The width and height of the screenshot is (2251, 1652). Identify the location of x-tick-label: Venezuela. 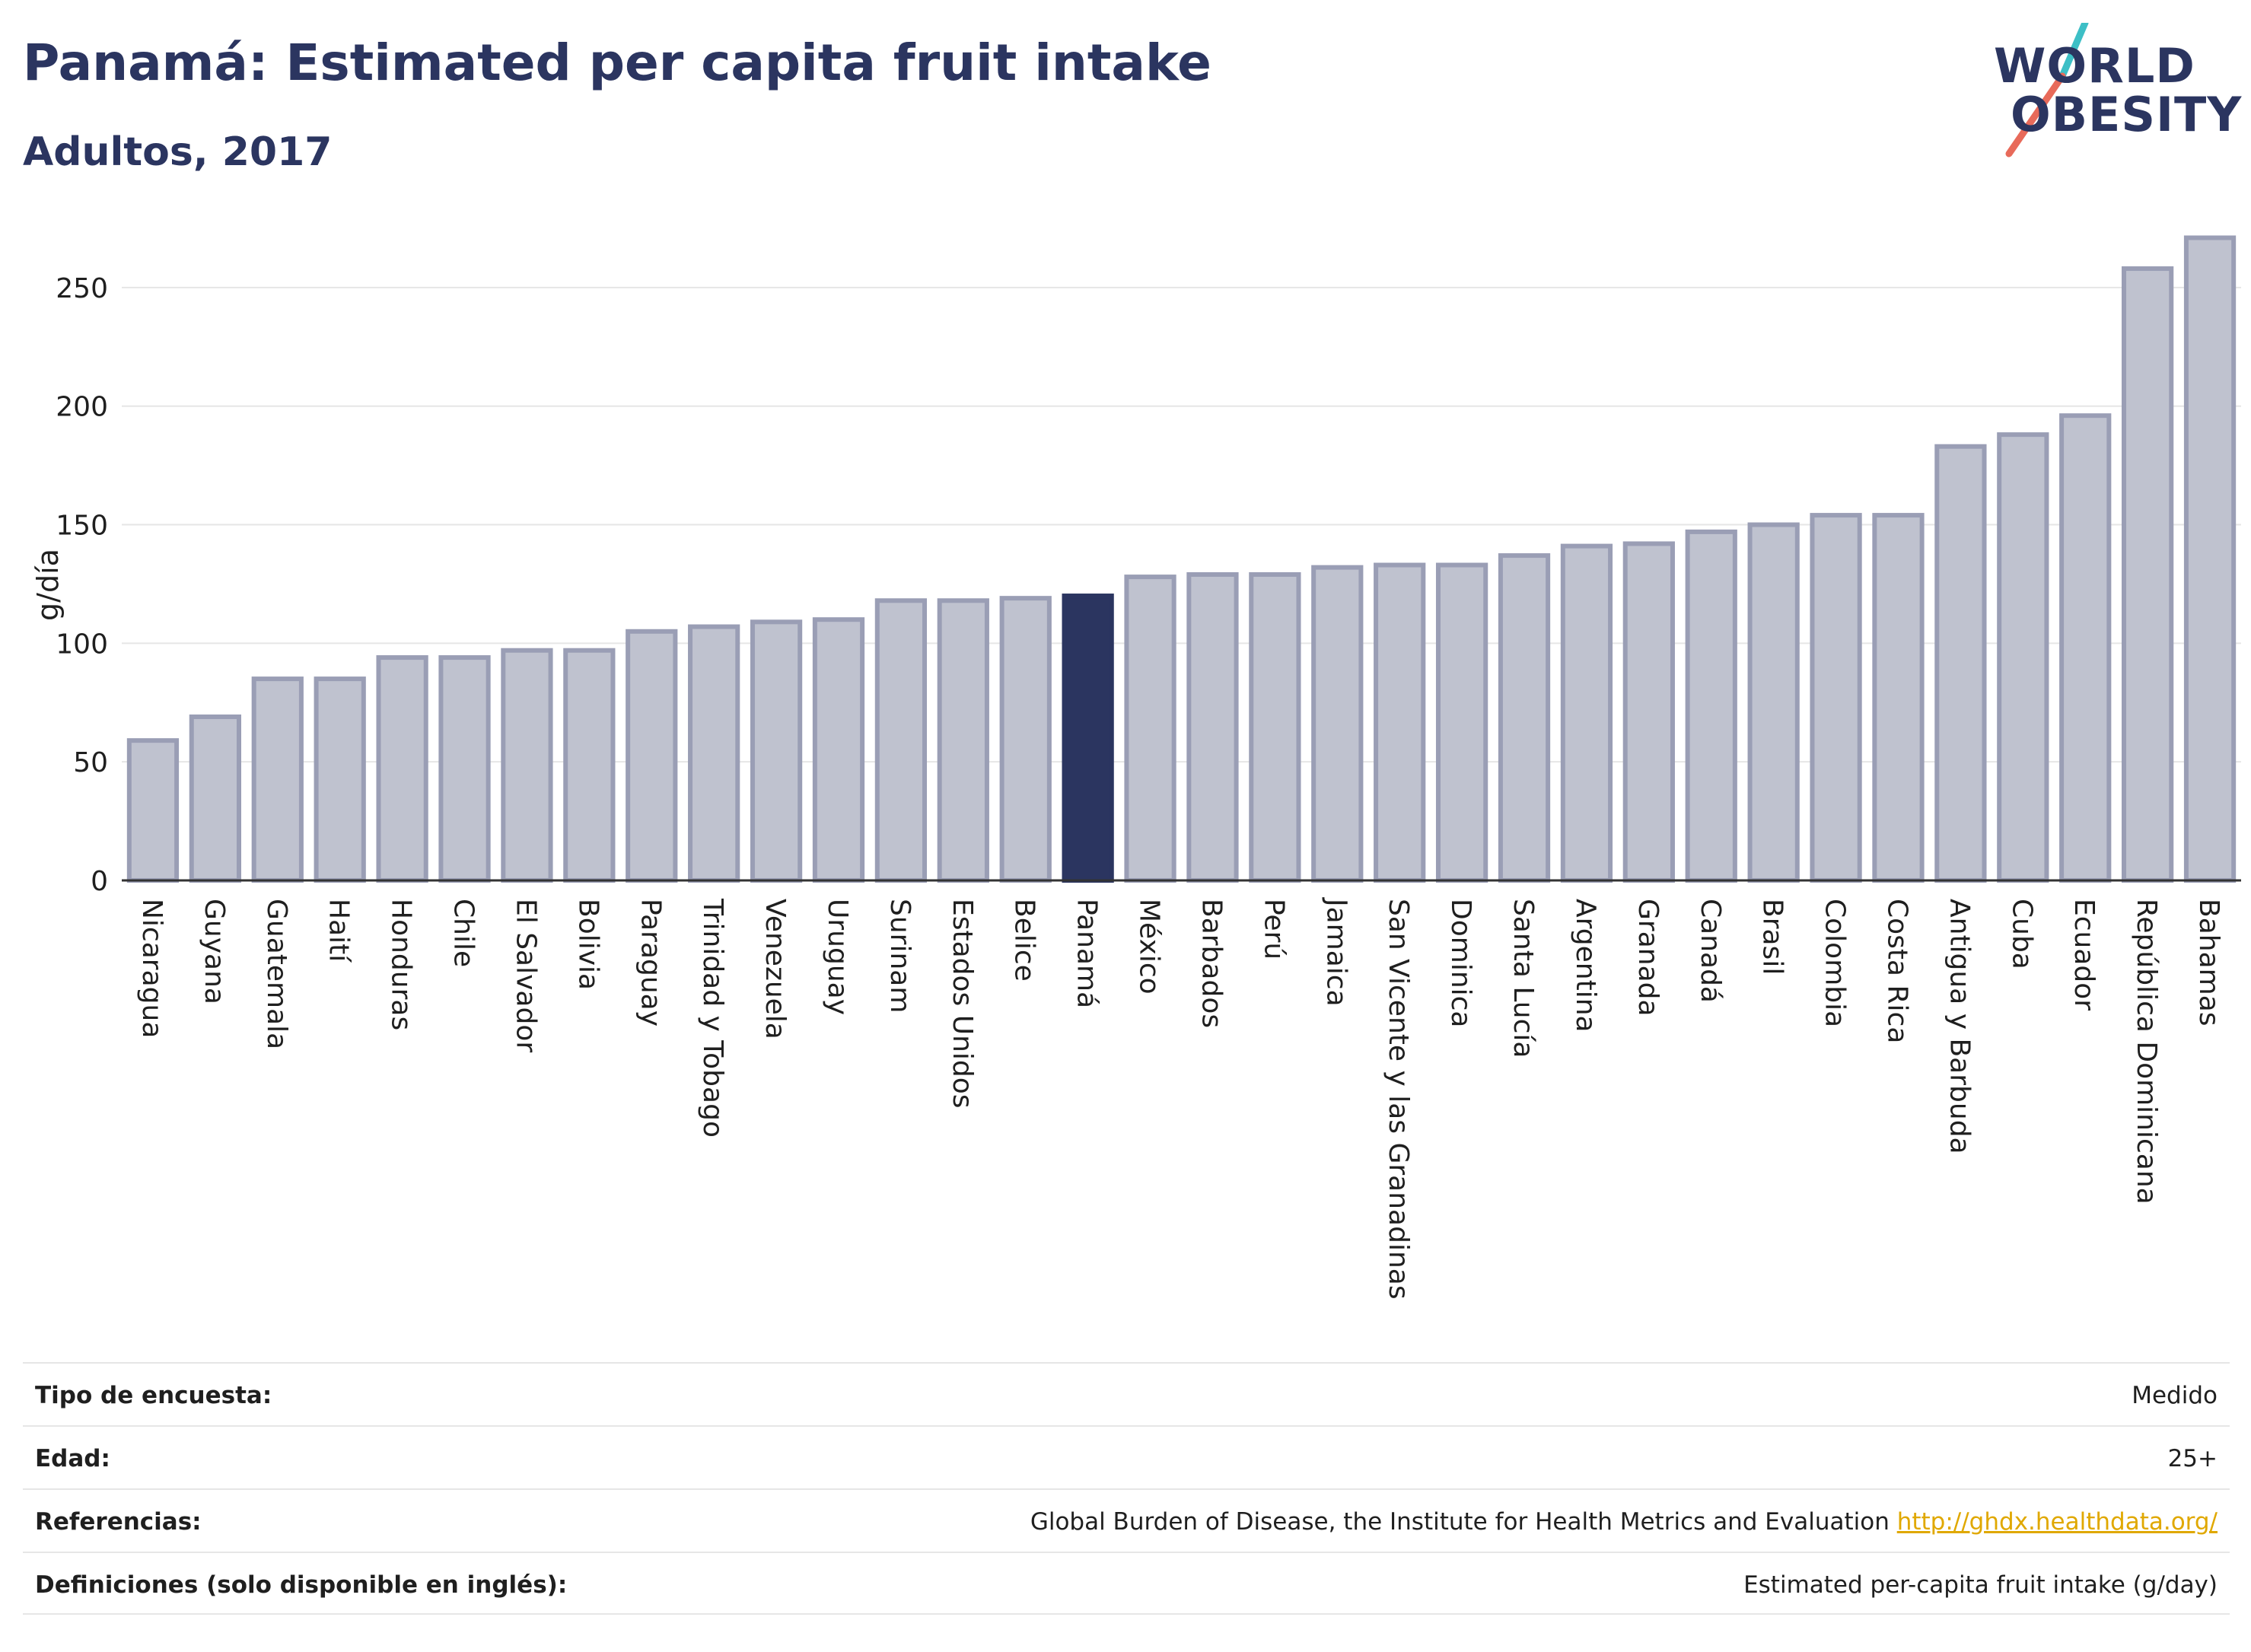
(775, 969).